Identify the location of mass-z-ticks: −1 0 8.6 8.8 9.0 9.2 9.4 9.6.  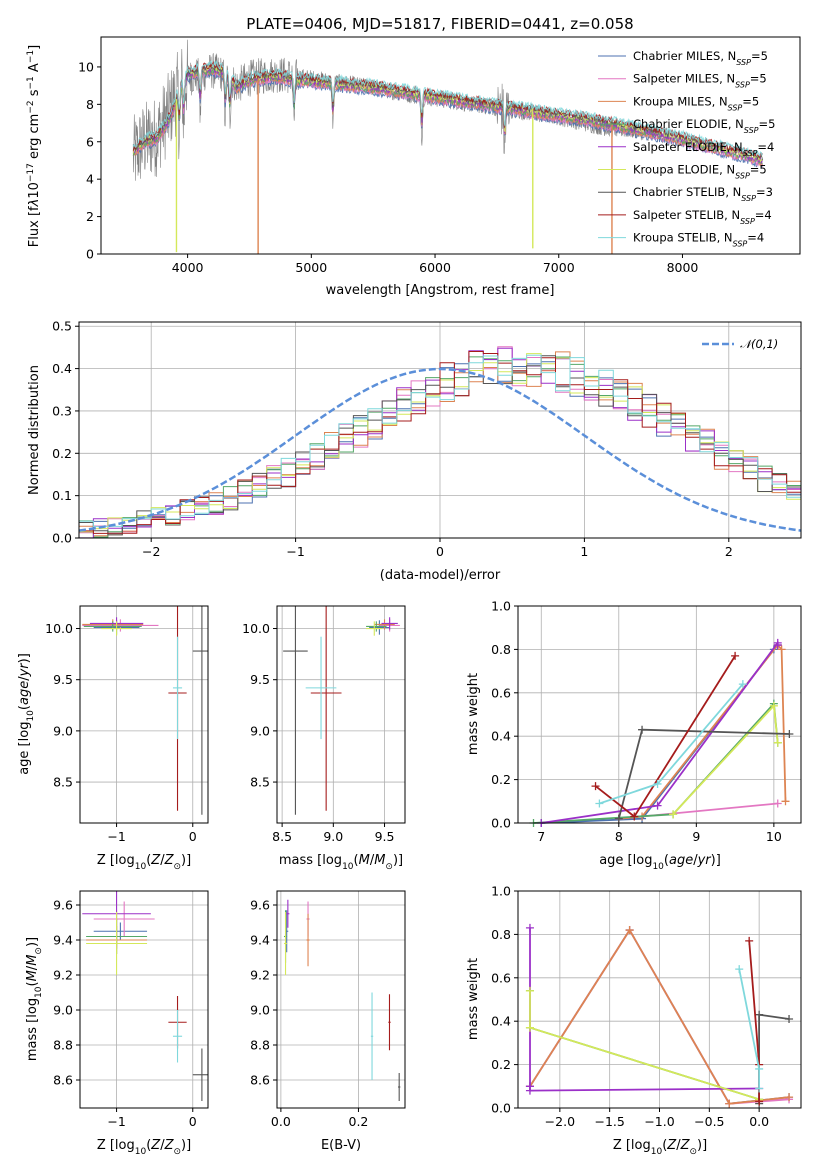
(125, 1014).